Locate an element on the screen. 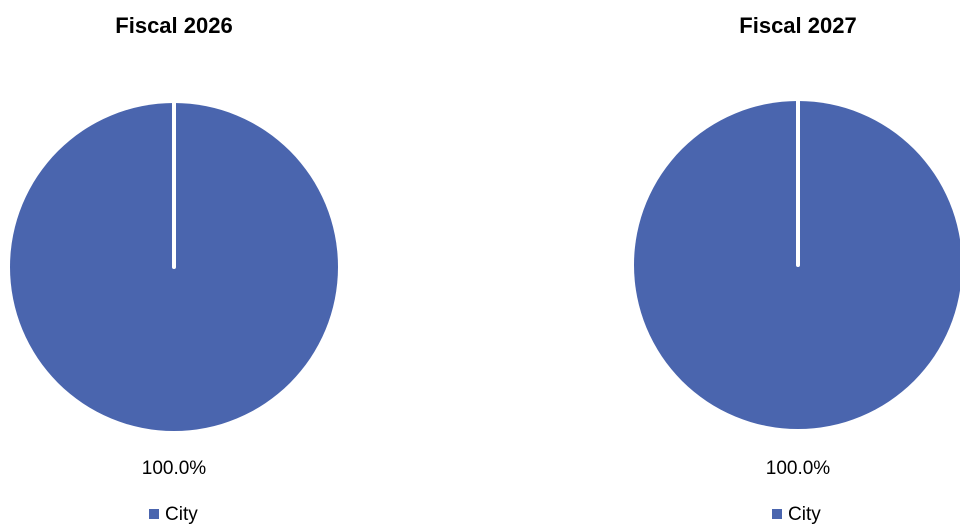 This screenshot has width=960, height=529. chart-title: Fiscal 2026 is located at coordinates (173, 25).